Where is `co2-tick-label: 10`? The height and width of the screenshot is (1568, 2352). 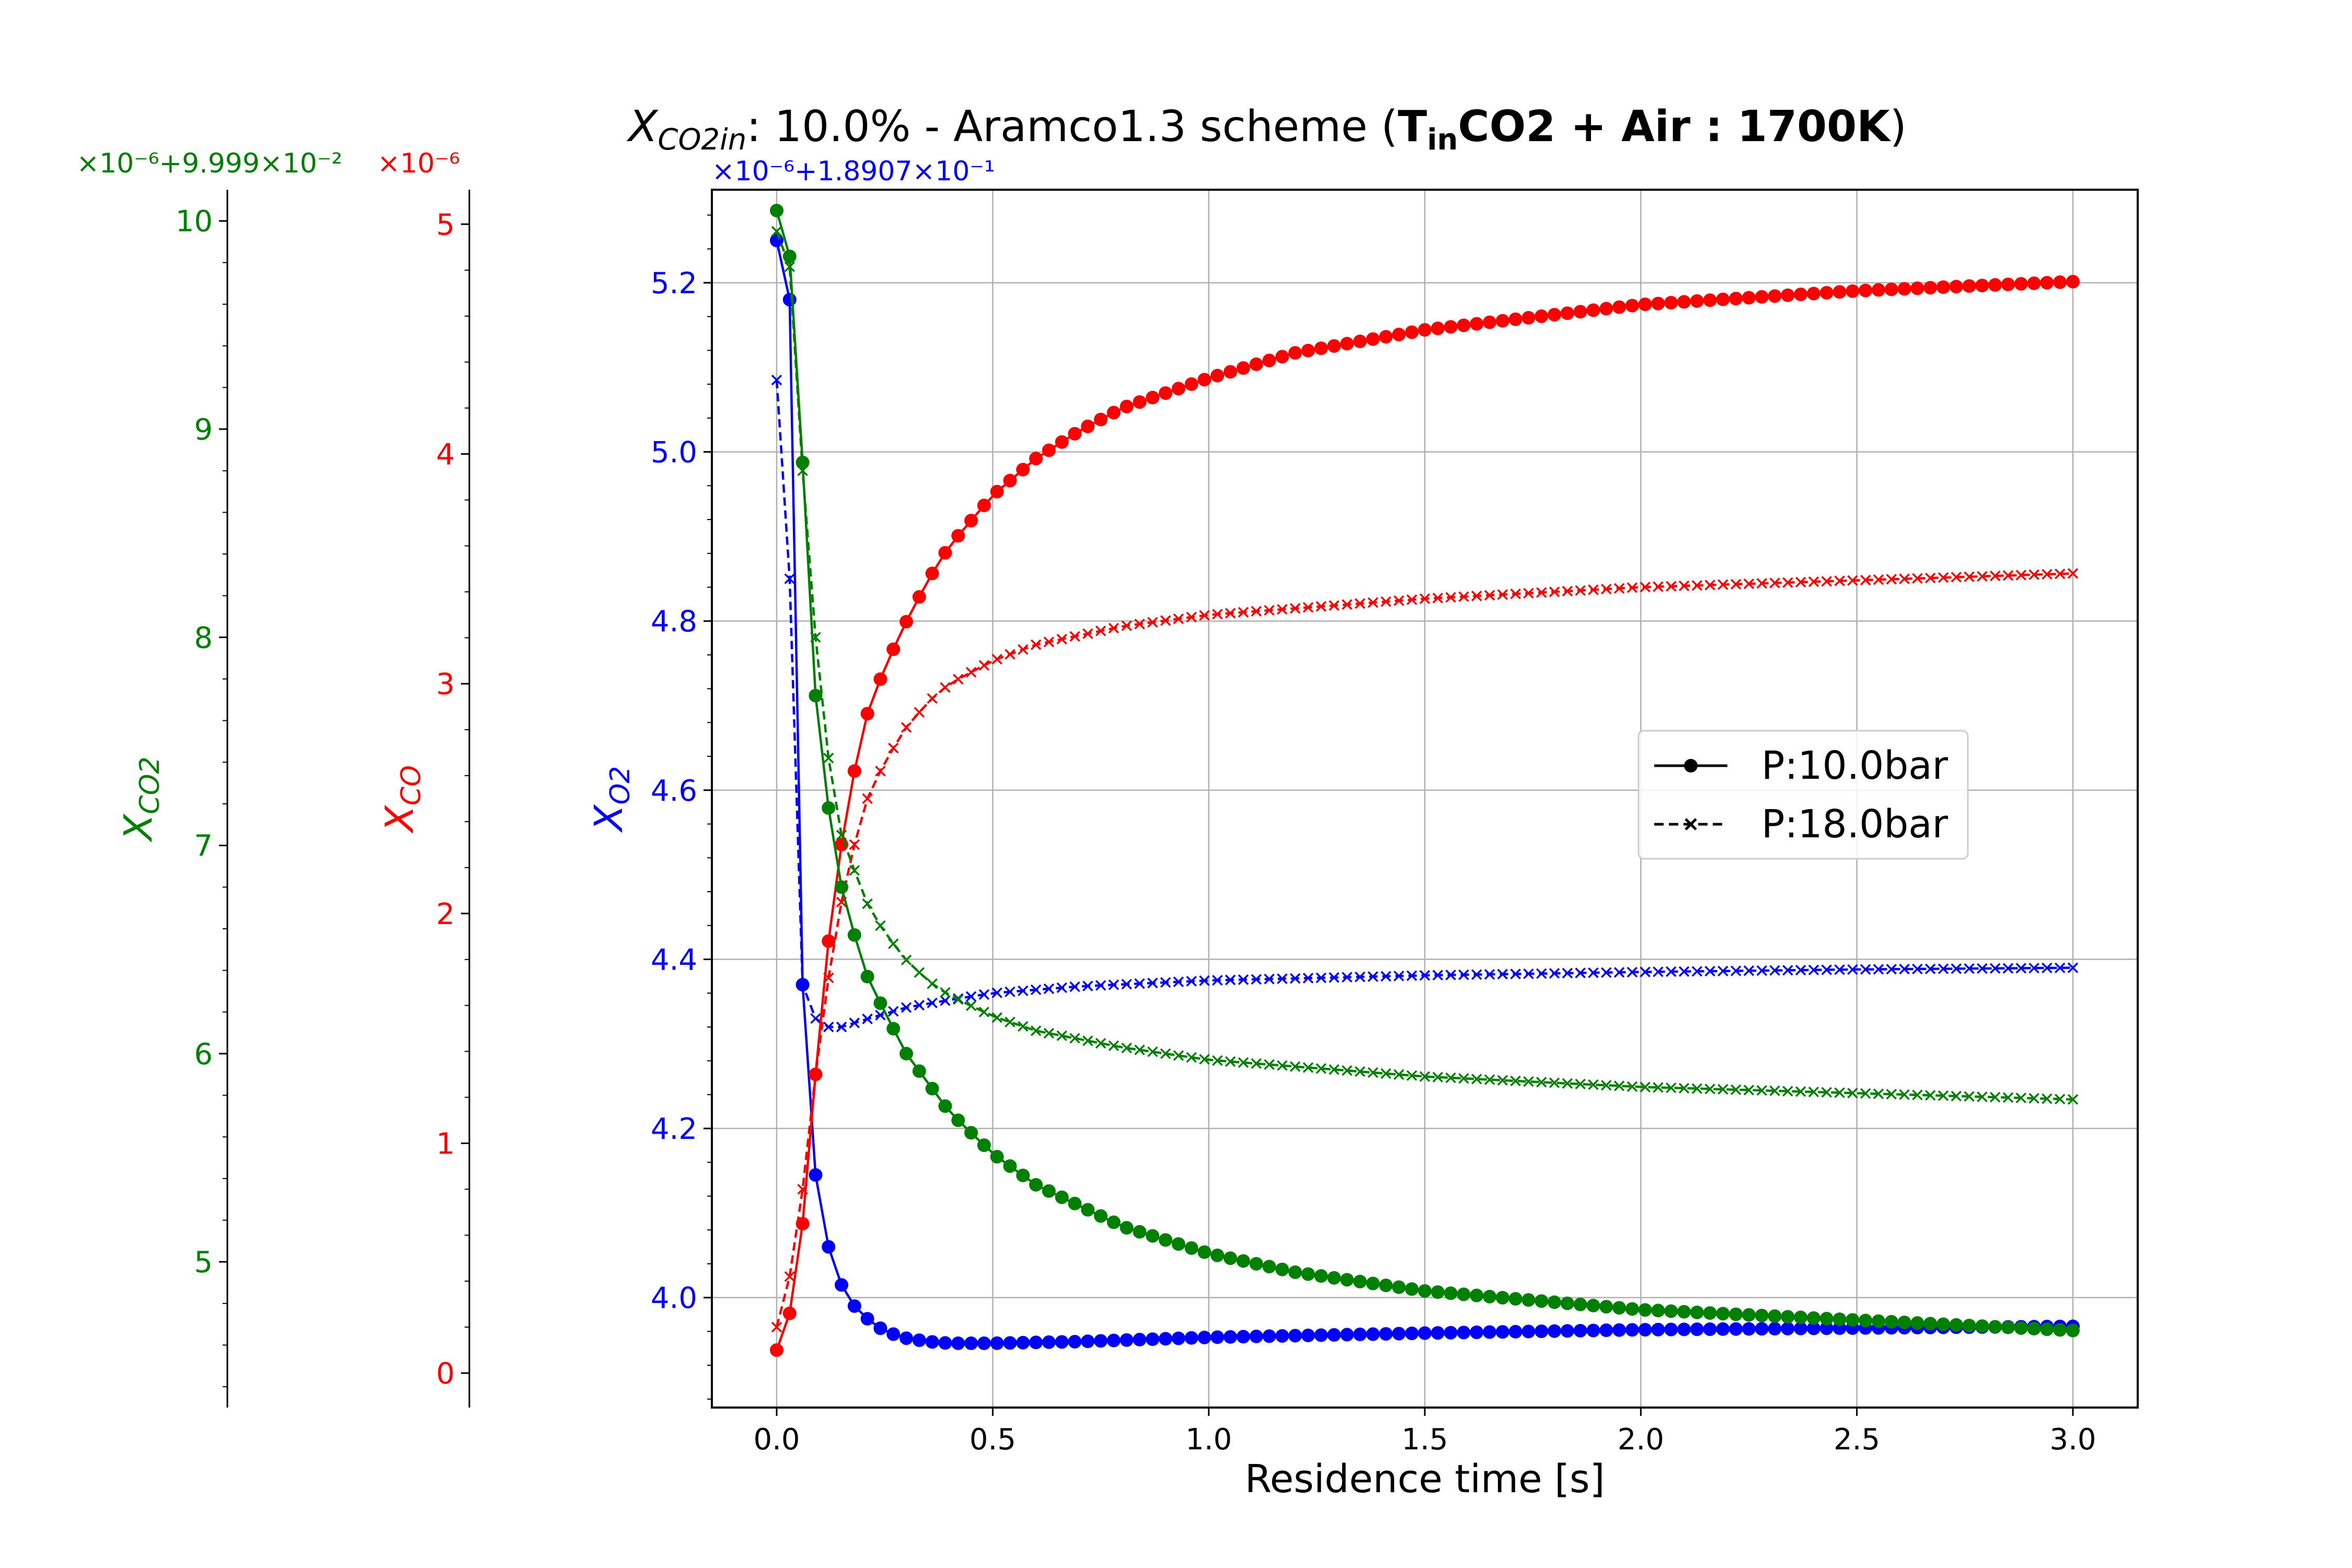 co2-tick-label: 10 is located at coordinates (194, 222).